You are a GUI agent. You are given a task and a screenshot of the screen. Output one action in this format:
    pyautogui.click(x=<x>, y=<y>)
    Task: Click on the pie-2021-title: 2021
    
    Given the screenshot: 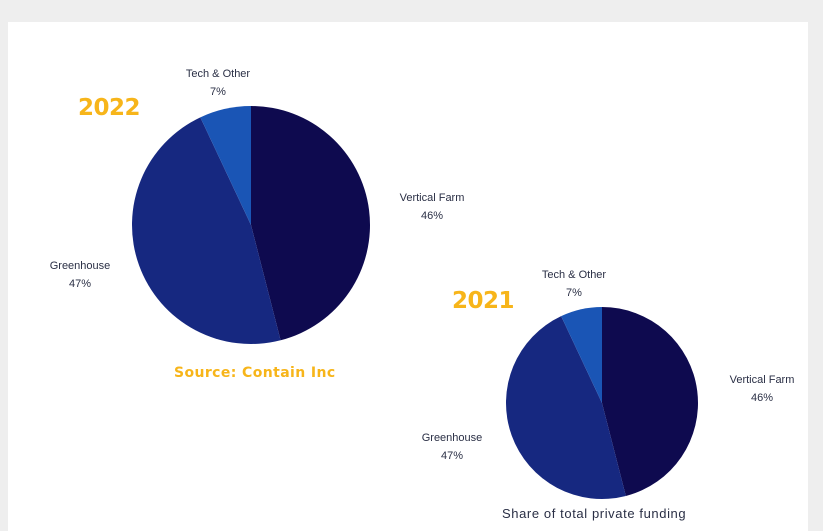 What is the action you would take?
    pyautogui.click(x=483, y=301)
    